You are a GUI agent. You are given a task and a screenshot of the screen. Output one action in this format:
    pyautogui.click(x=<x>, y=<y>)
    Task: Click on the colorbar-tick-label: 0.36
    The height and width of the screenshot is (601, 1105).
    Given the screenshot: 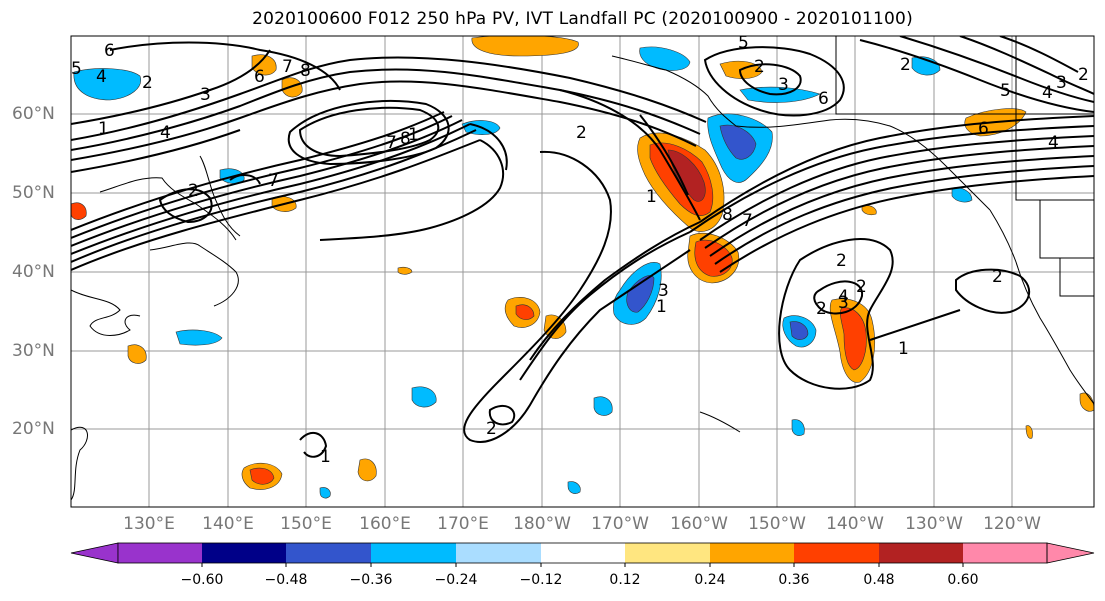 What is the action you would take?
    pyautogui.click(x=794, y=580)
    